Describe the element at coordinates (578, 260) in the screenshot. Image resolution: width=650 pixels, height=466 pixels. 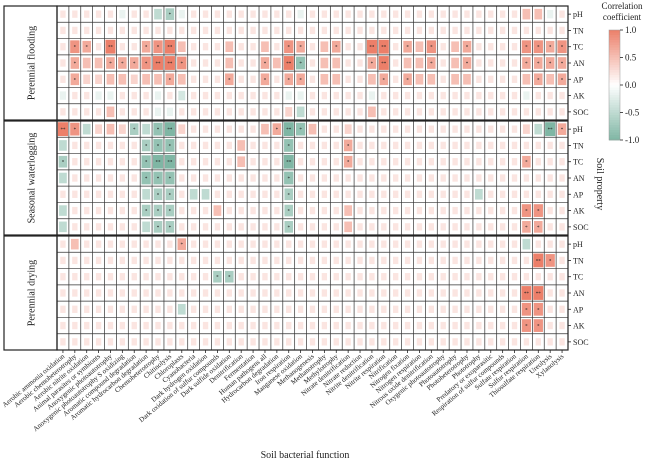
I see `row-label: TN` at that location.